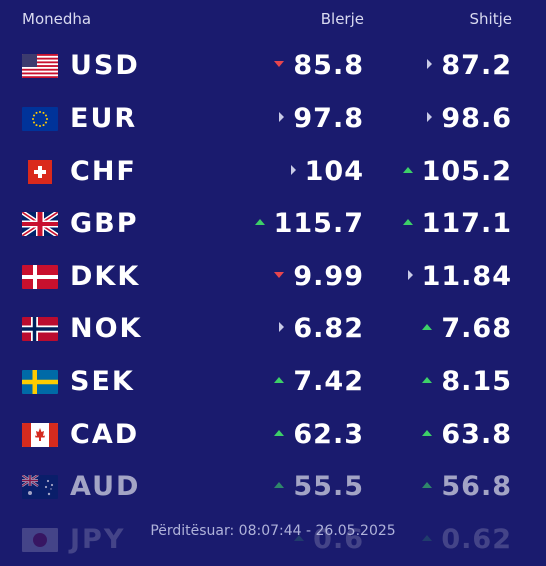 The width and height of the screenshot is (546, 566). Describe the element at coordinates (104, 223) in the screenshot. I see `currency-code: GBP` at that location.